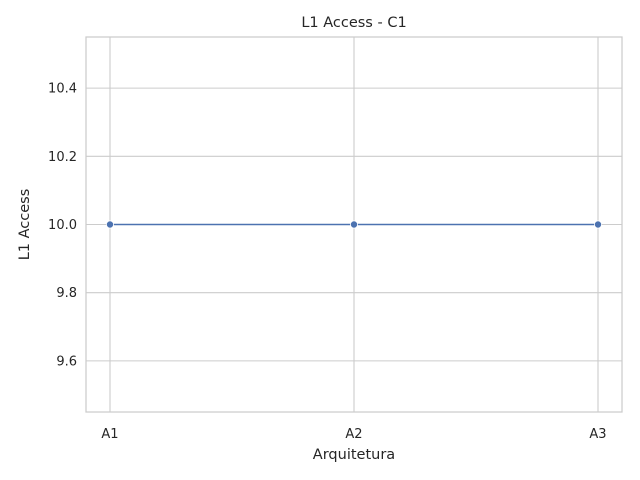 The height and width of the screenshot is (480, 640). Describe the element at coordinates (353, 434) in the screenshot. I see `x-tick-label: A2` at that location.